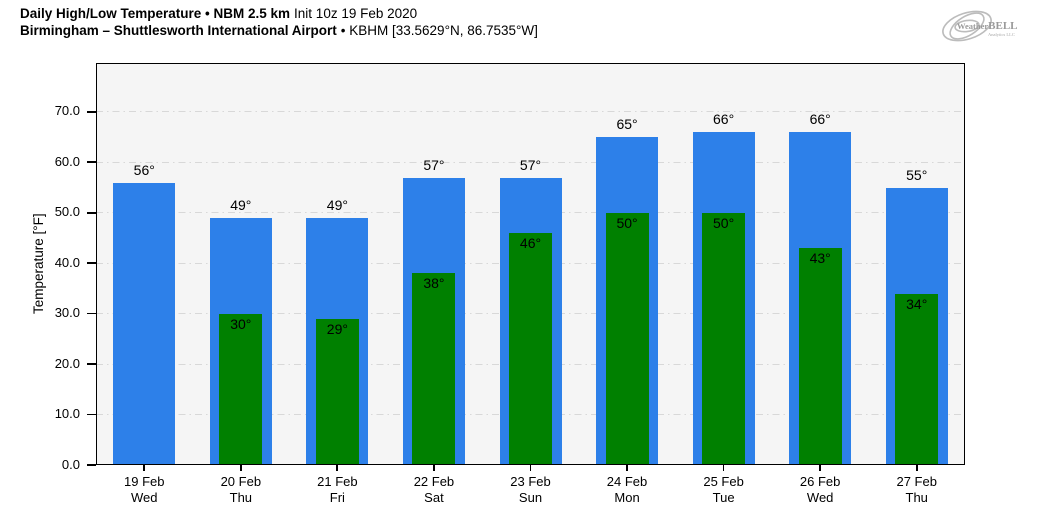 Image resolution: width=1040 pixels, height=516 pixels. I want to click on logo-subtext: Analytics LLC, so click(1001, 34).